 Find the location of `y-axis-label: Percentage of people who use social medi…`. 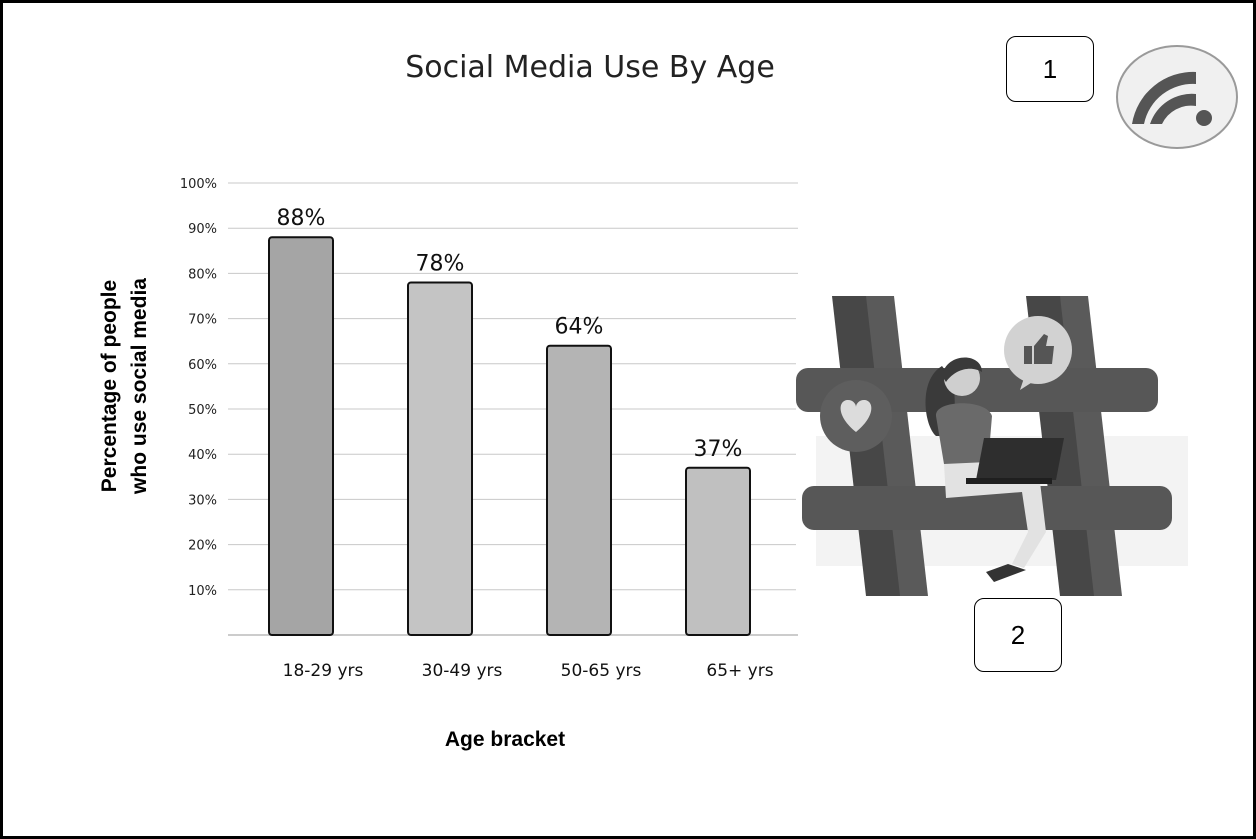

y-axis-label: Percentage of people who use social medi… is located at coordinates (125, 386).